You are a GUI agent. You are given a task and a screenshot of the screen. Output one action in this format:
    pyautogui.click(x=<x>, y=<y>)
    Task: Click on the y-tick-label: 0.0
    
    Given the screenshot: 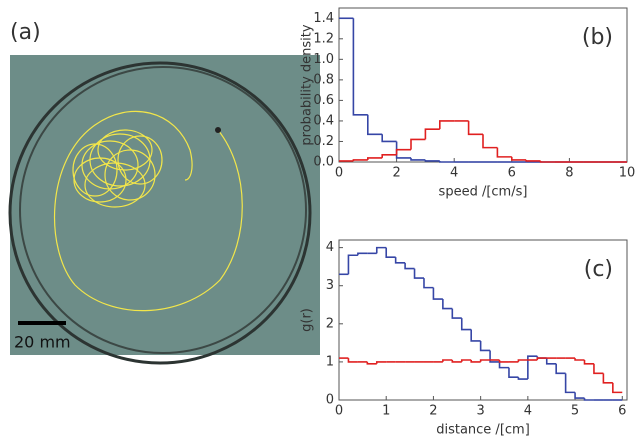 What is the action you would take?
    pyautogui.click(x=323, y=162)
    